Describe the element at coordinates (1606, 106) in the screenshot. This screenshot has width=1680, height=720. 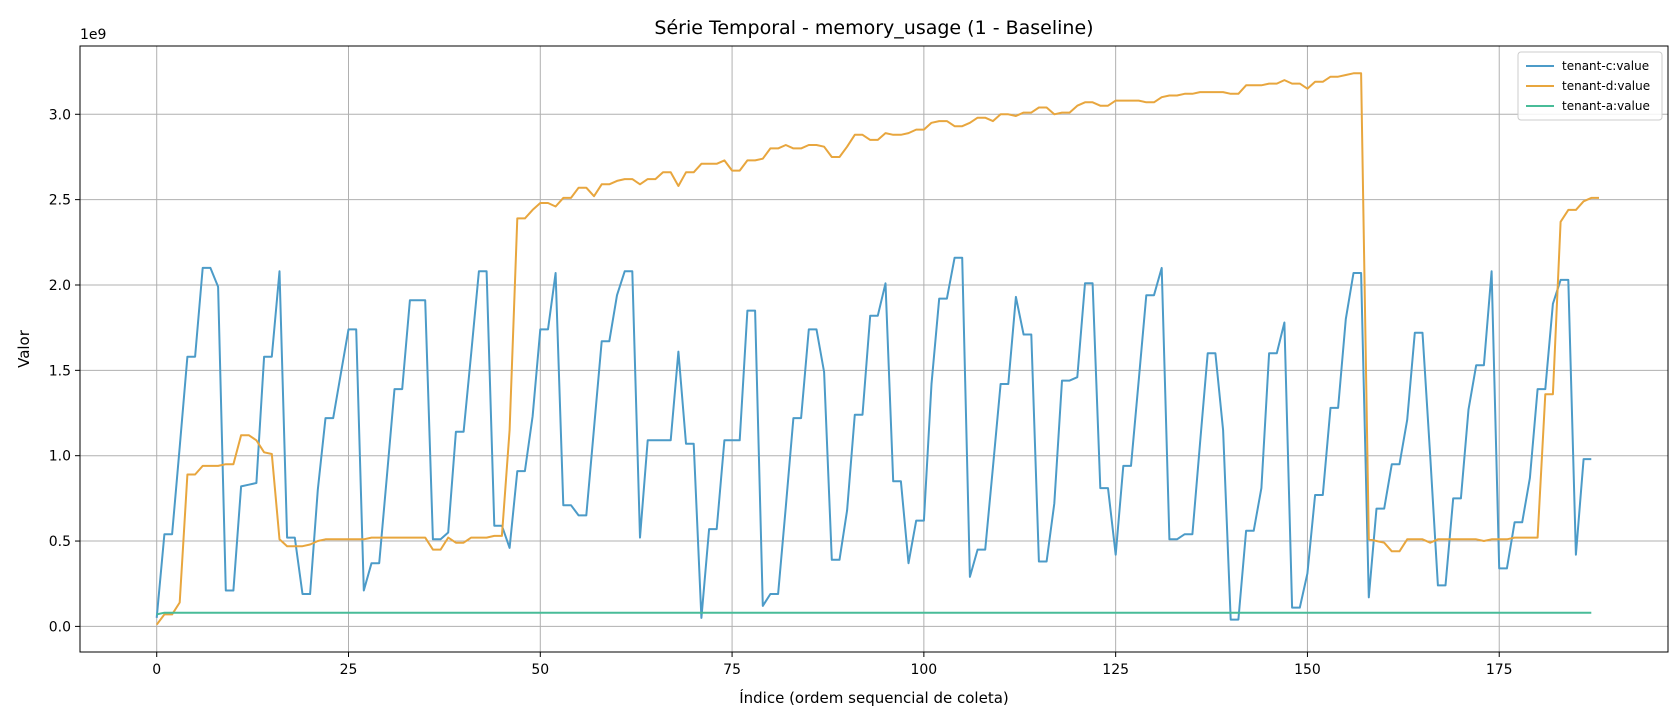
I see `legend-entry: tenant-a:value` at that location.